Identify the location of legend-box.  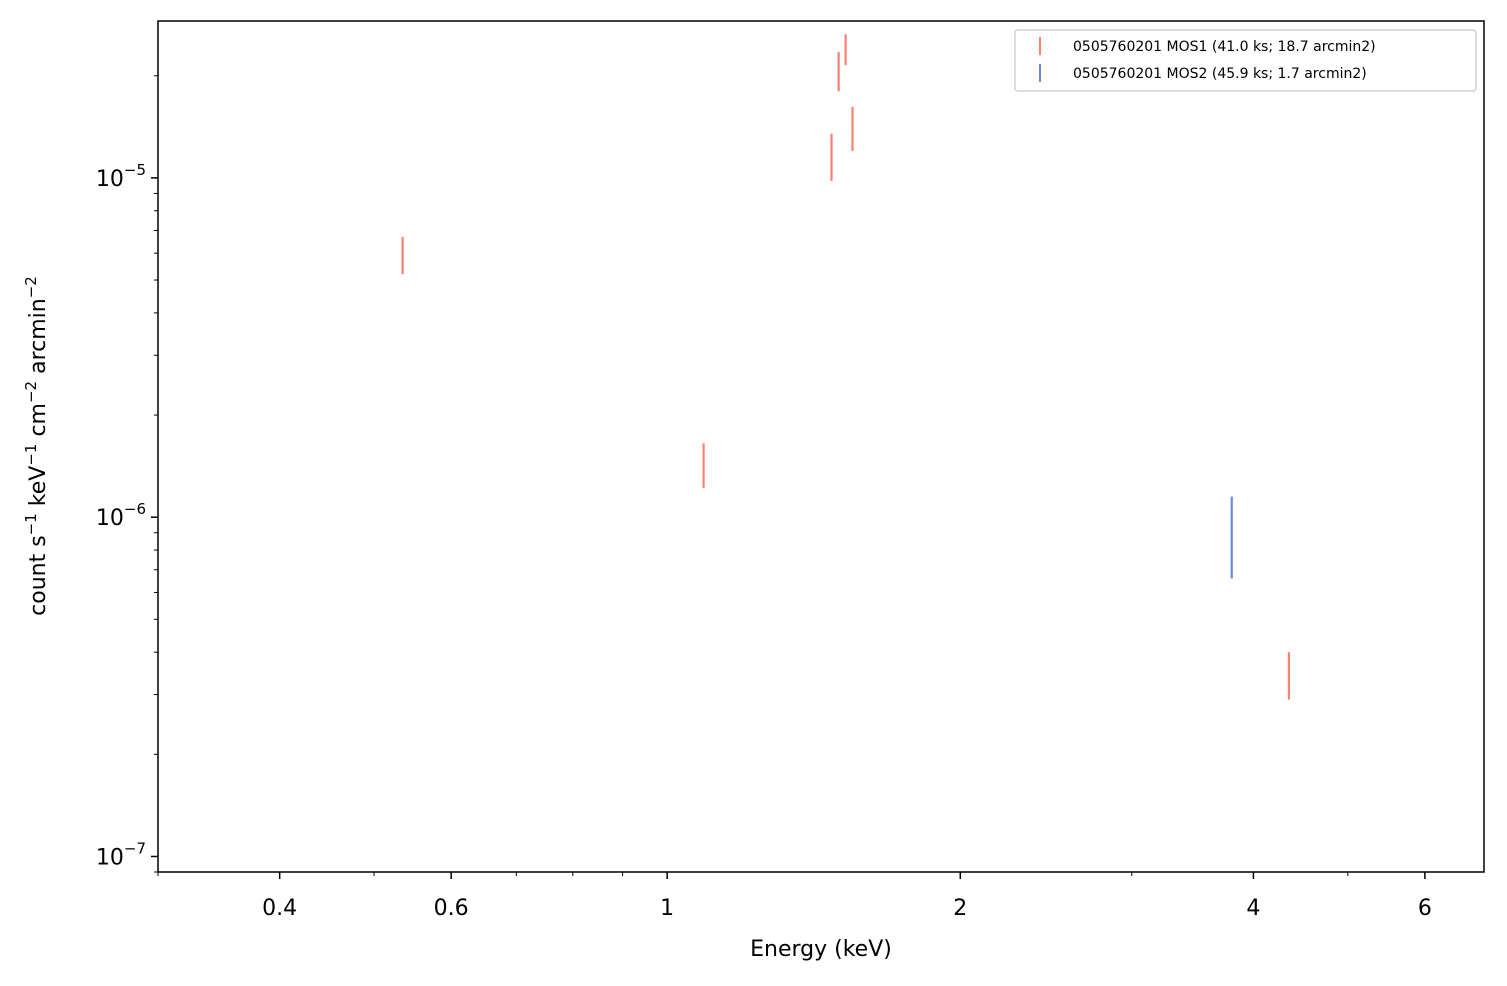
(1245, 60).